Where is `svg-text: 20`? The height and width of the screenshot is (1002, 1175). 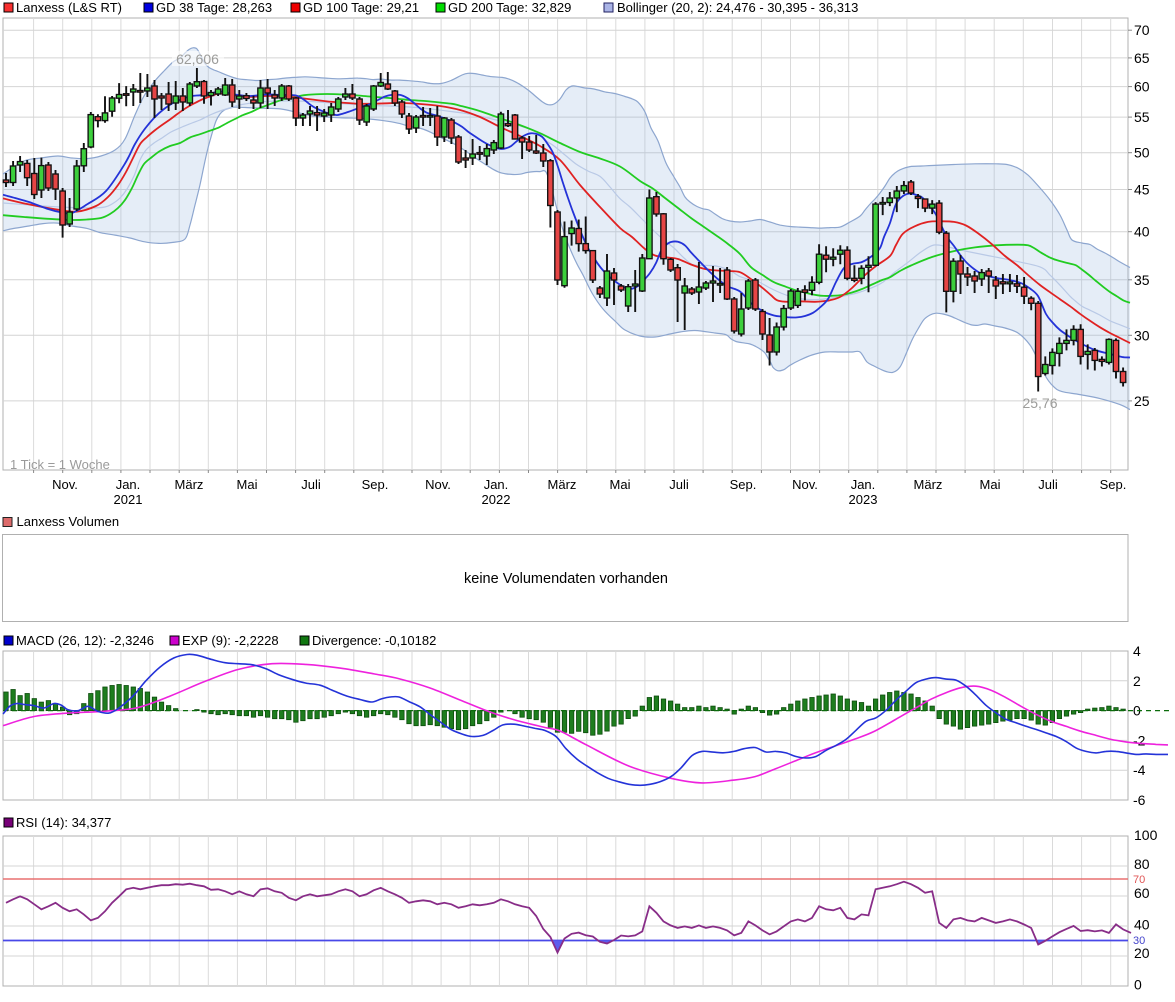
svg-text: 20 is located at coordinates (1142, 953).